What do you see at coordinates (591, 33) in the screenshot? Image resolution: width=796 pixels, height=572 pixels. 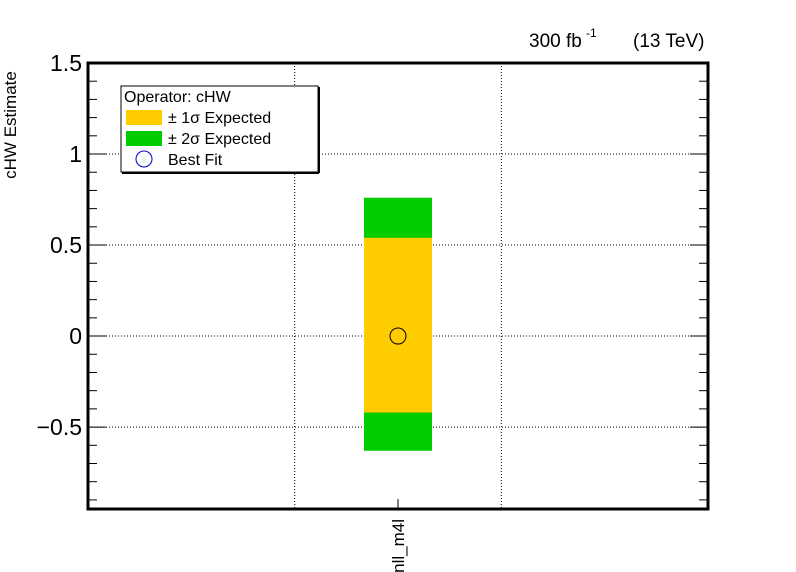 I see `lumi-exponent: -1` at bounding box center [591, 33].